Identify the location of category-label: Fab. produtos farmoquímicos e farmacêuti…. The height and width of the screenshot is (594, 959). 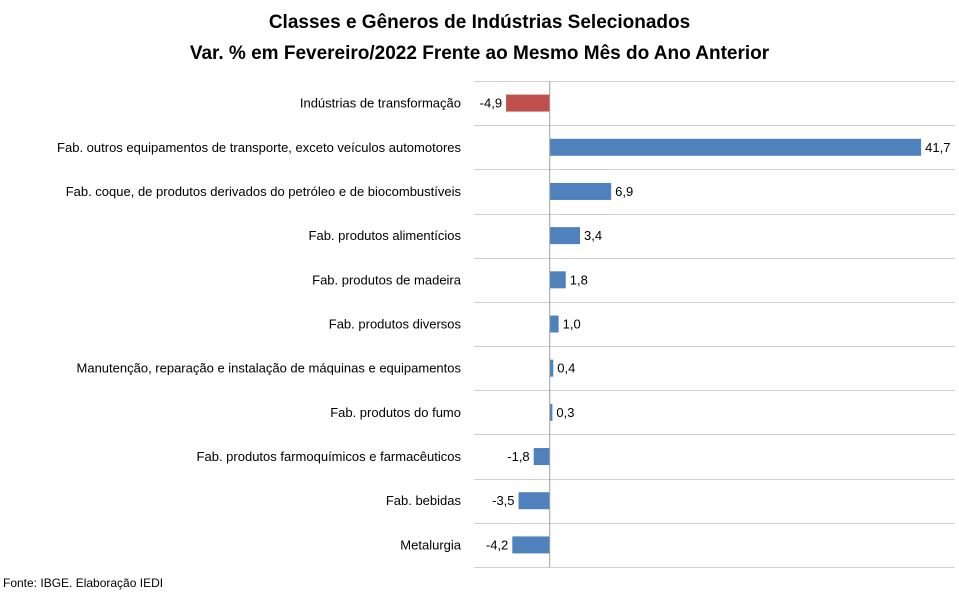
(329, 456).